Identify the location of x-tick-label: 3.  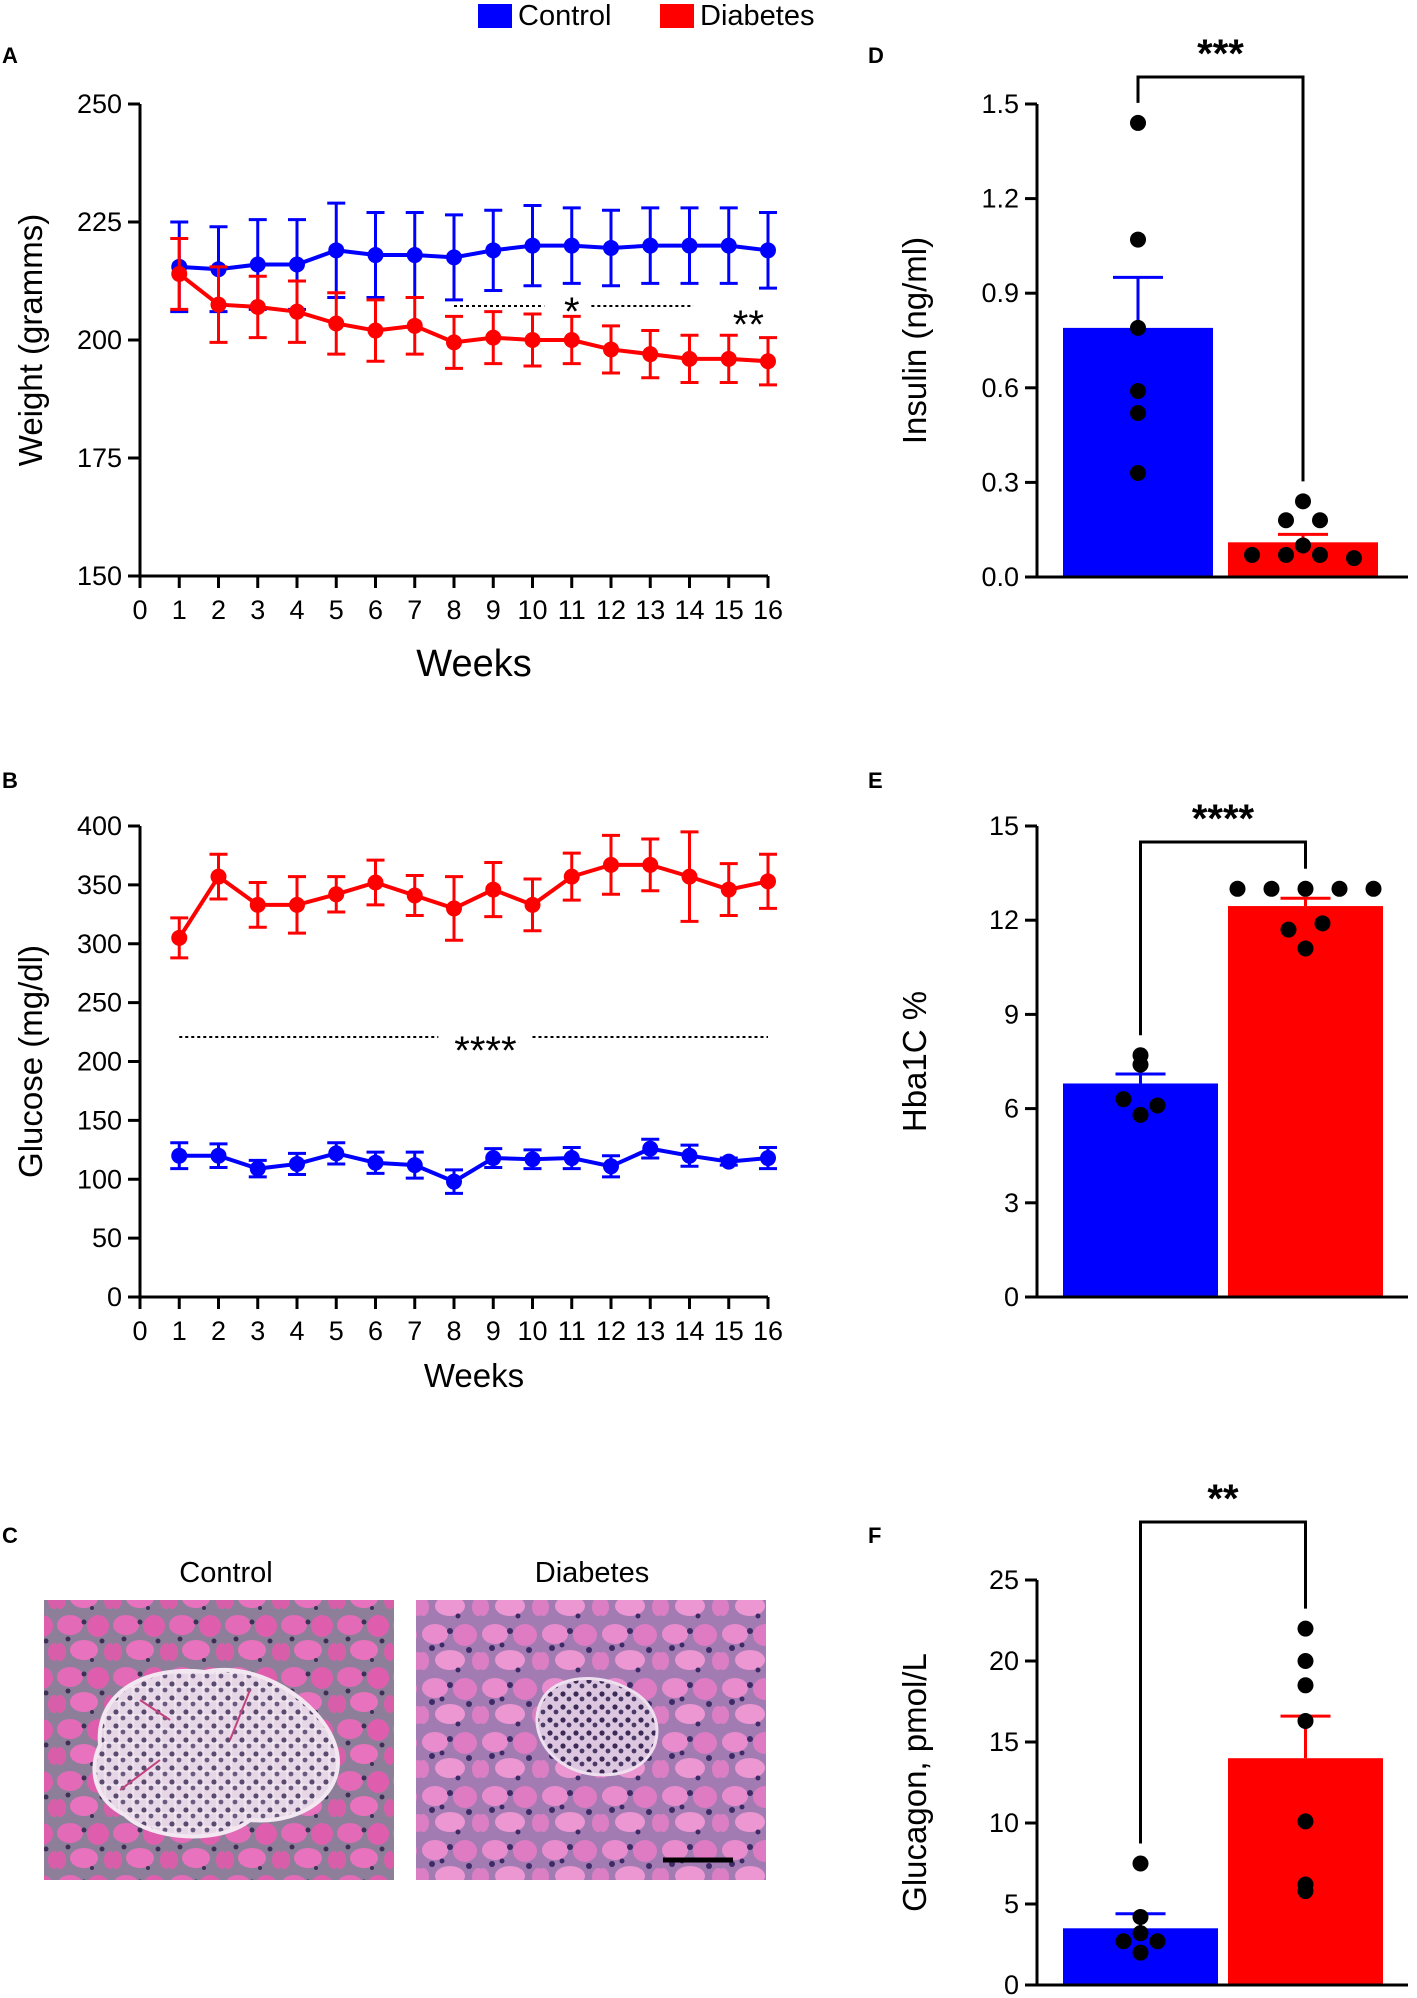
(257, 1331).